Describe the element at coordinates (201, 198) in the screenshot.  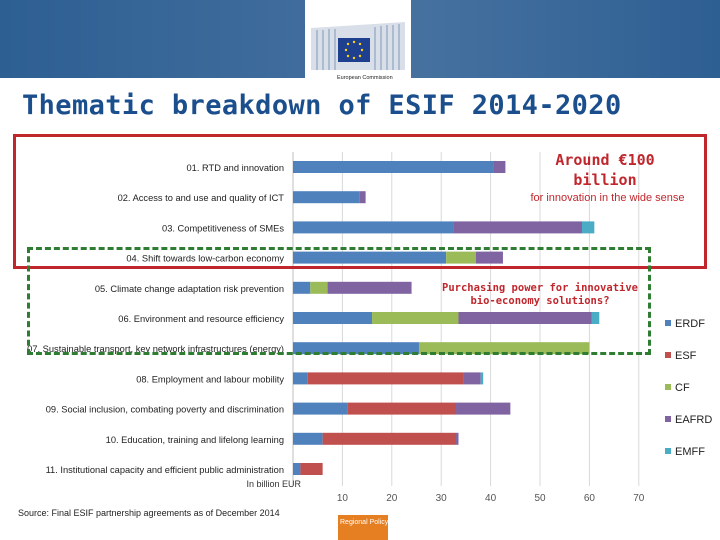
I see `category-label: 02. Access to and use and quality of ICT` at that location.